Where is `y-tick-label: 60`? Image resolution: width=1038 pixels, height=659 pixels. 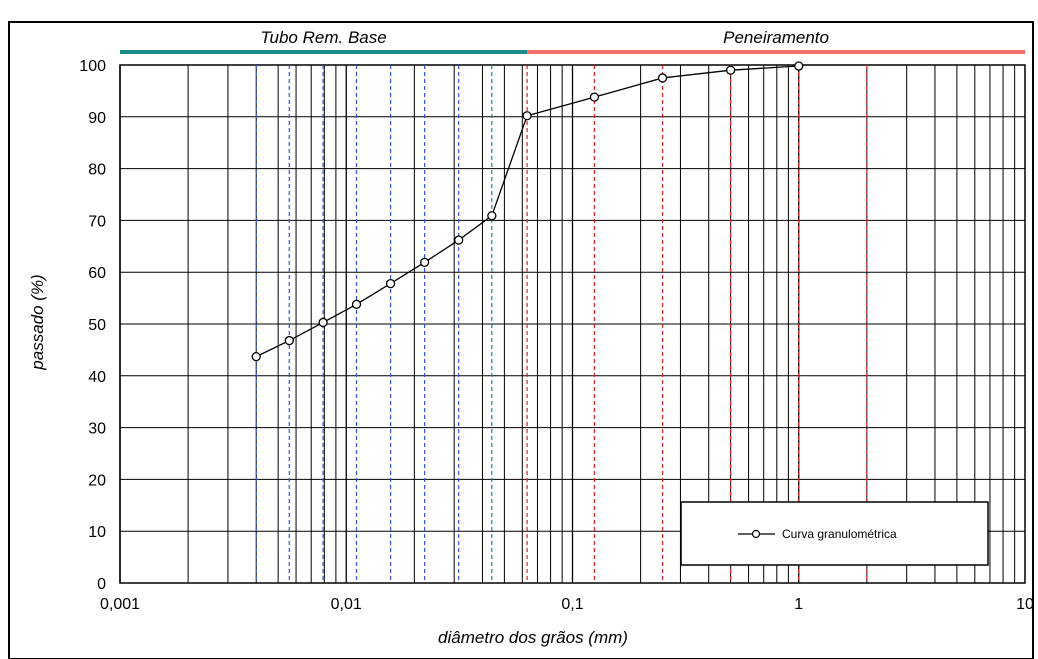 y-tick-label: 60 is located at coordinates (97, 273).